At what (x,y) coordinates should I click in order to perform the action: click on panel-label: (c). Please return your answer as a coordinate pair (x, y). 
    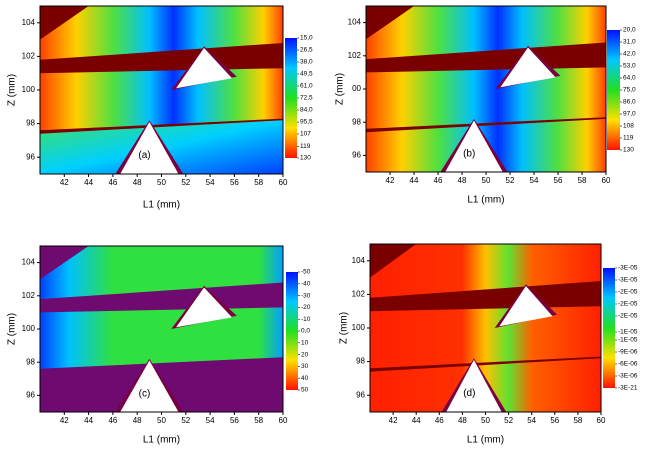
    Looking at the image, I should click on (145, 393).